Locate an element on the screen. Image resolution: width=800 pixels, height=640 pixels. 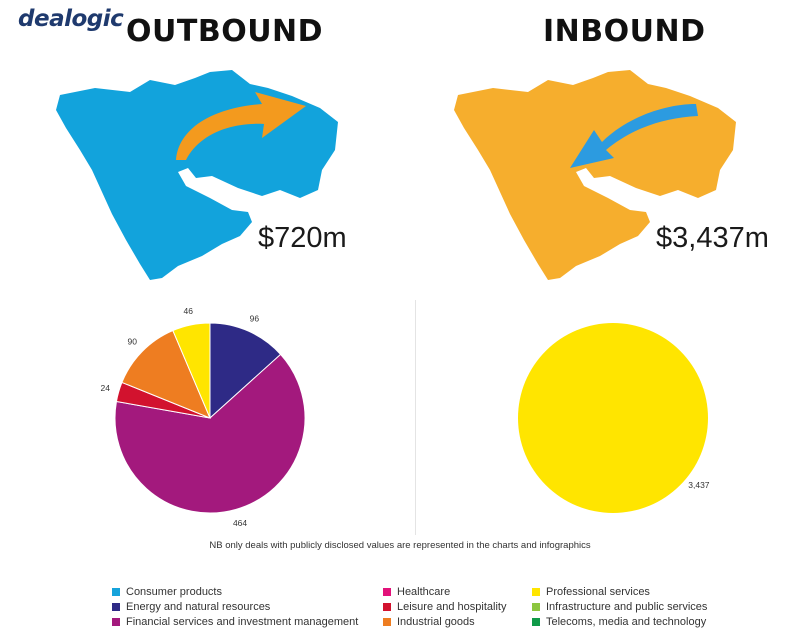
legend-item: Energy and natural resources is located at coordinates (235, 606).